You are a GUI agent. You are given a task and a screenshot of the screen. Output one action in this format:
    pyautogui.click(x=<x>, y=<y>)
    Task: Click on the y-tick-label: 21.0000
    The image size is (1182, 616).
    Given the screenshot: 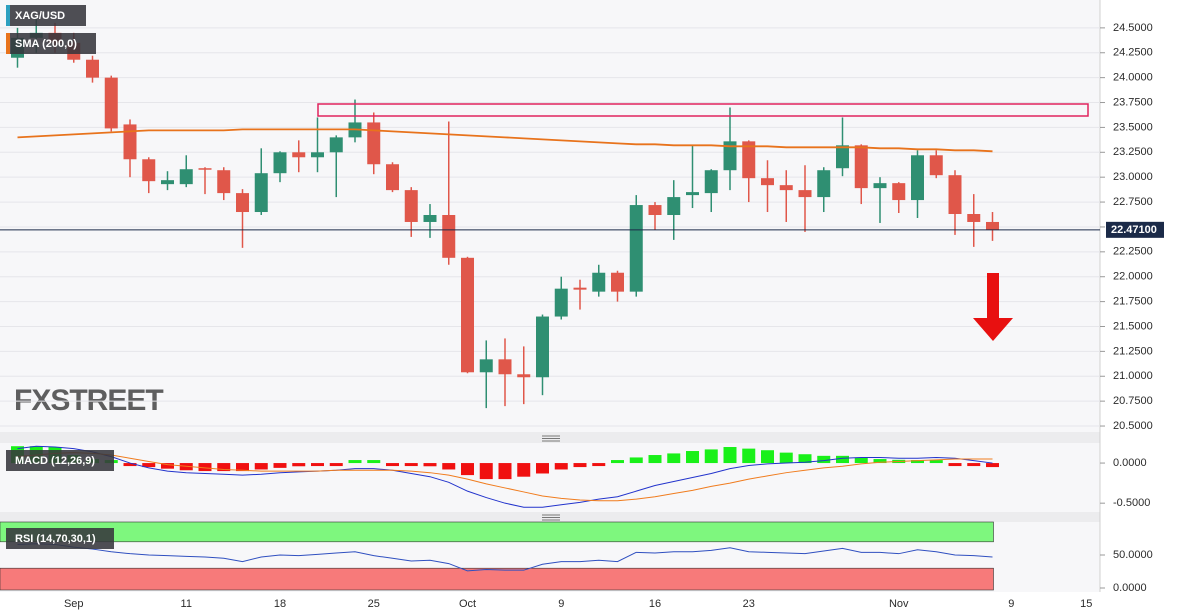 What is the action you would take?
    pyautogui.click(x=1133, y=376)
    